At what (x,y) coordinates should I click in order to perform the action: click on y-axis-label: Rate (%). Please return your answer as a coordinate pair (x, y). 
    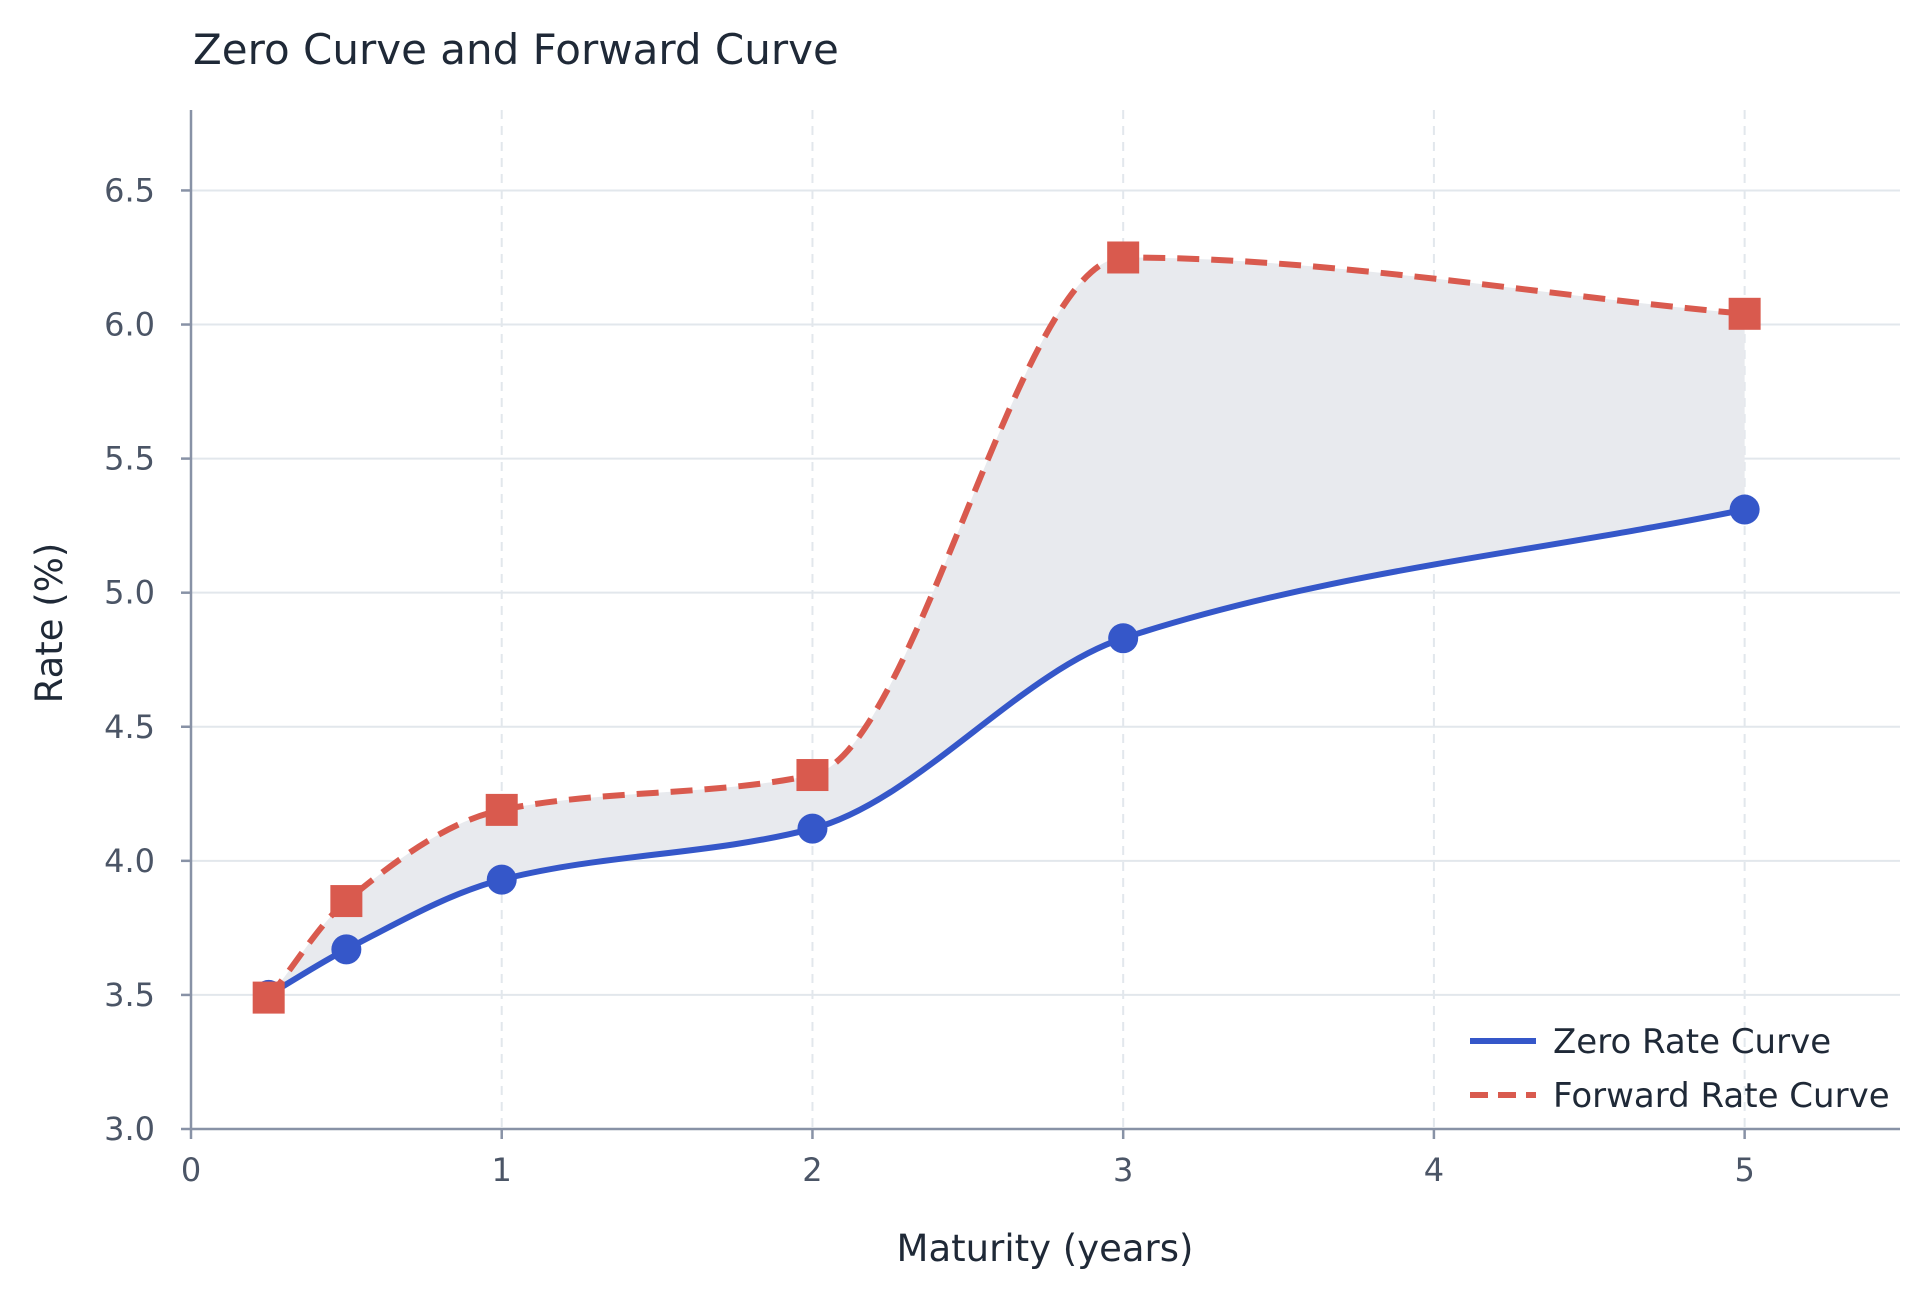
    Looking at the image, I should click on (49, 623).